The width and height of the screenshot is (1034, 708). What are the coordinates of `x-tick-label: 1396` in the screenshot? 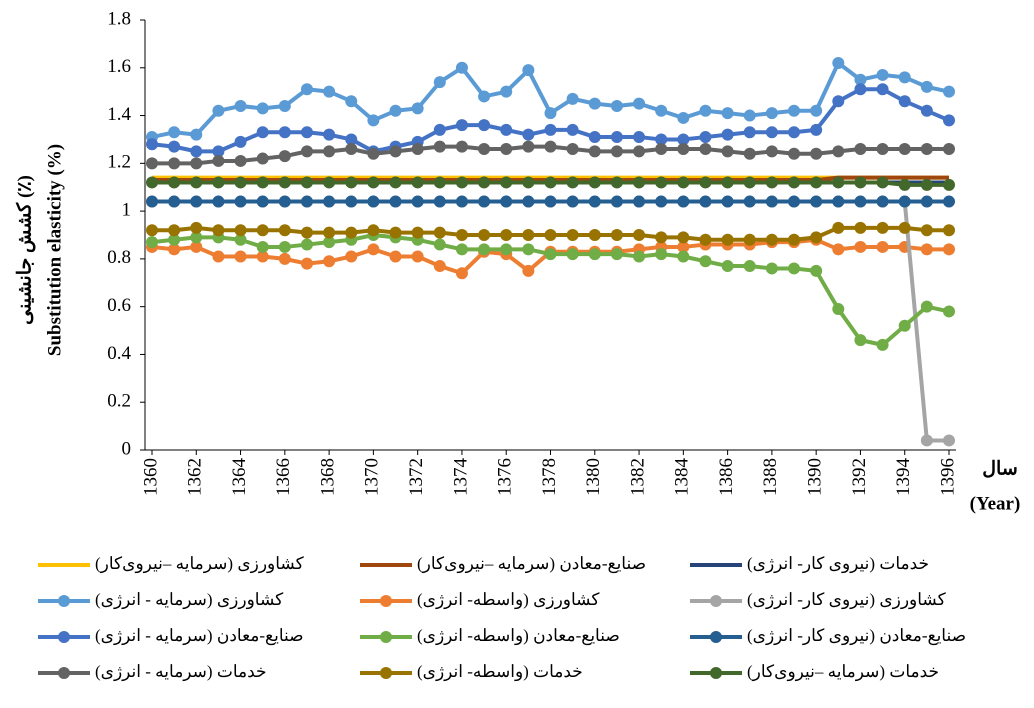 It's located at (947, 477).